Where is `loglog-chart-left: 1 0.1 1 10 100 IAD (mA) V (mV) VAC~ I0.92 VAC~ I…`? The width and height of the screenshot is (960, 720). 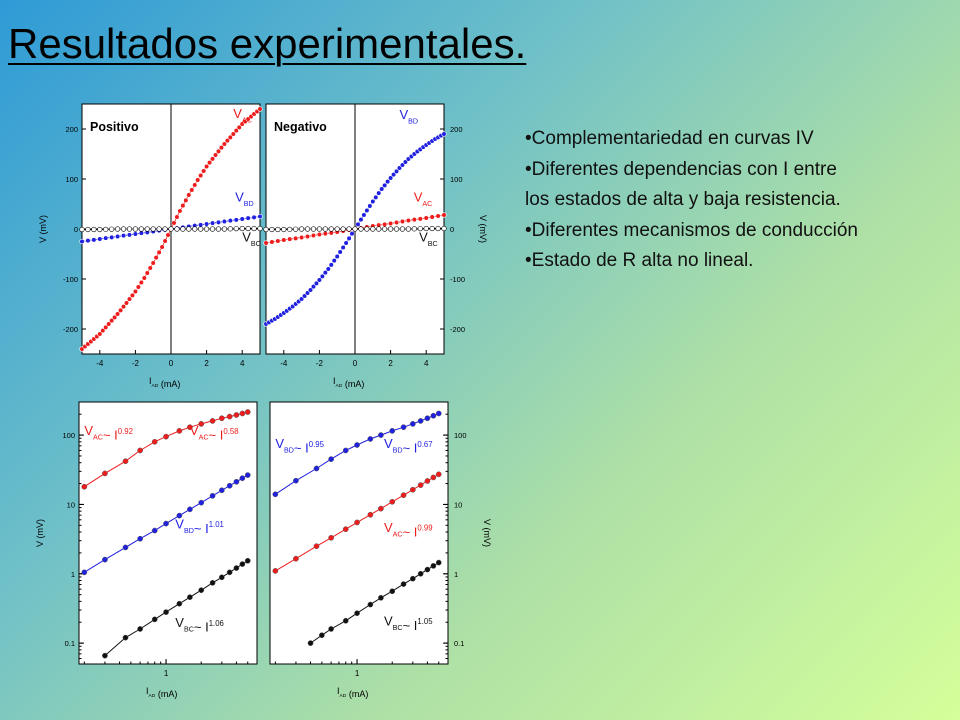
loglog-chart-left: 1 0.1 1 10 100 IAD (mA) V (mV) VAC~ I0.92 VAC~ I… is located at coordinates (146, 550).